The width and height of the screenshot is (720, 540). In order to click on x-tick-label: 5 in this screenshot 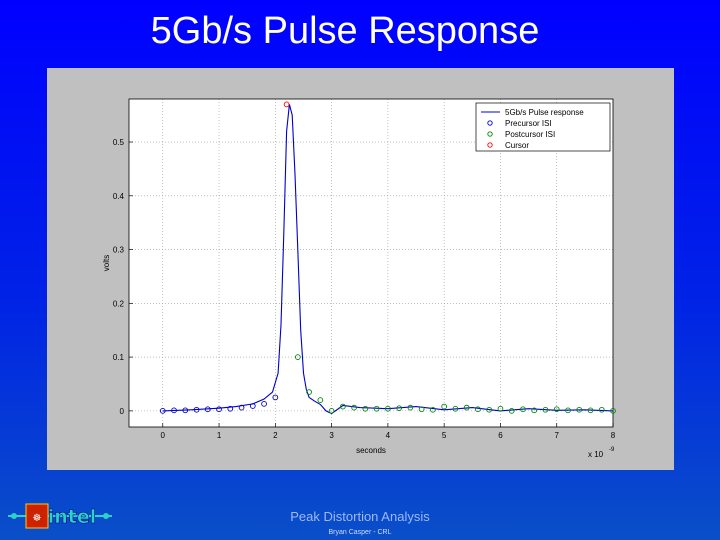, I will do `click(444, 435)`.